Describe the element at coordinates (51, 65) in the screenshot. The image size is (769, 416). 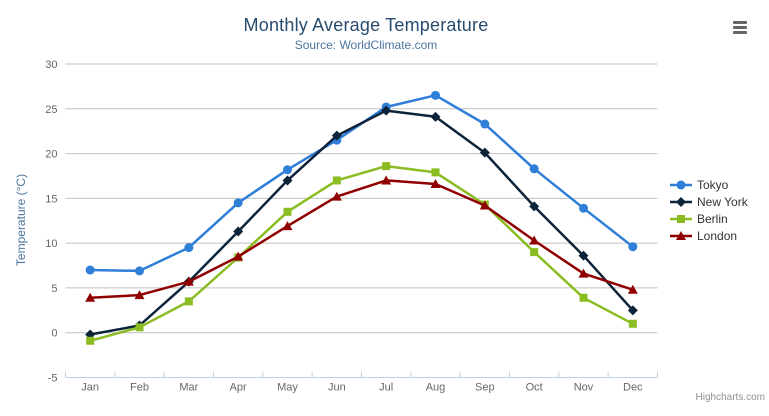
I see `y-axis-tick-label: 30` at that location.